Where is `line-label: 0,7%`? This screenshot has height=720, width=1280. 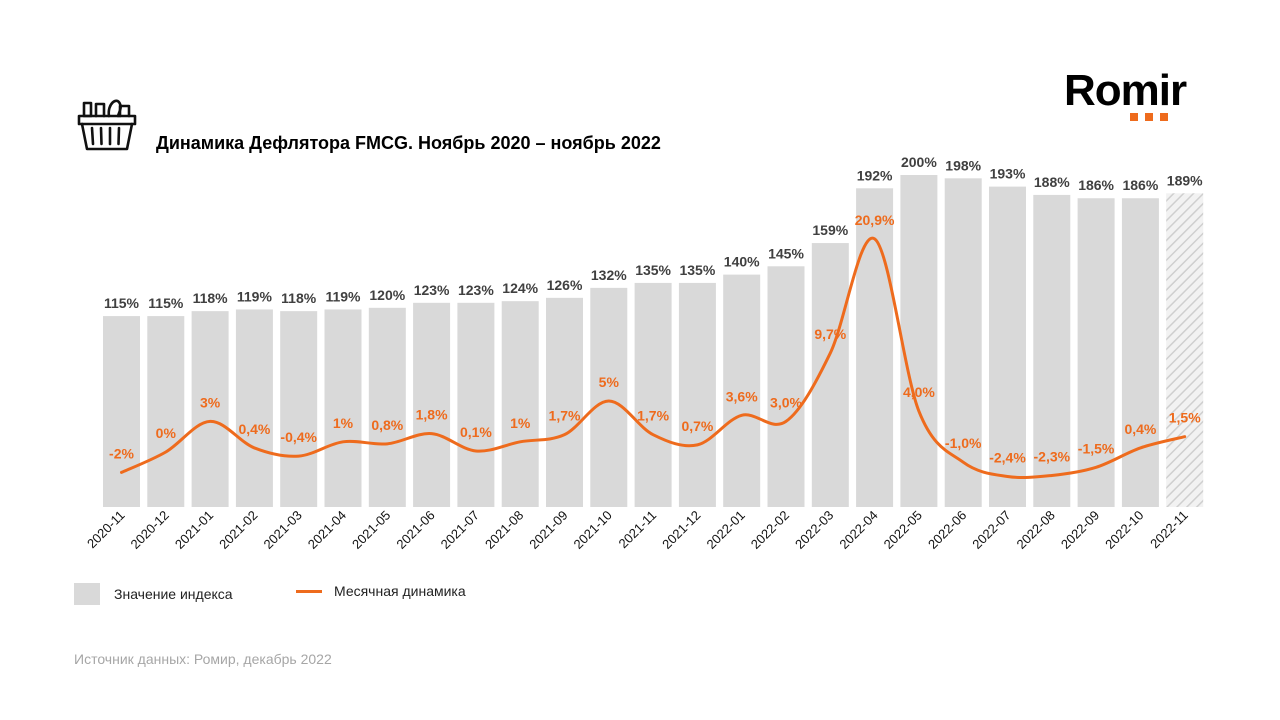
line-label: 0,7% is located at coordinates (697, 426).